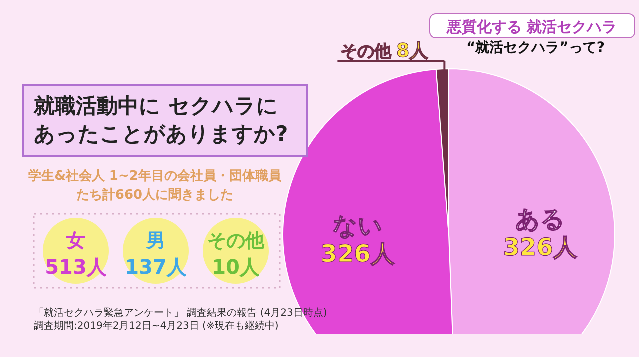 This screenshot has height=357, width=639. I want to click on slice-label: その他, so click(366, 52).